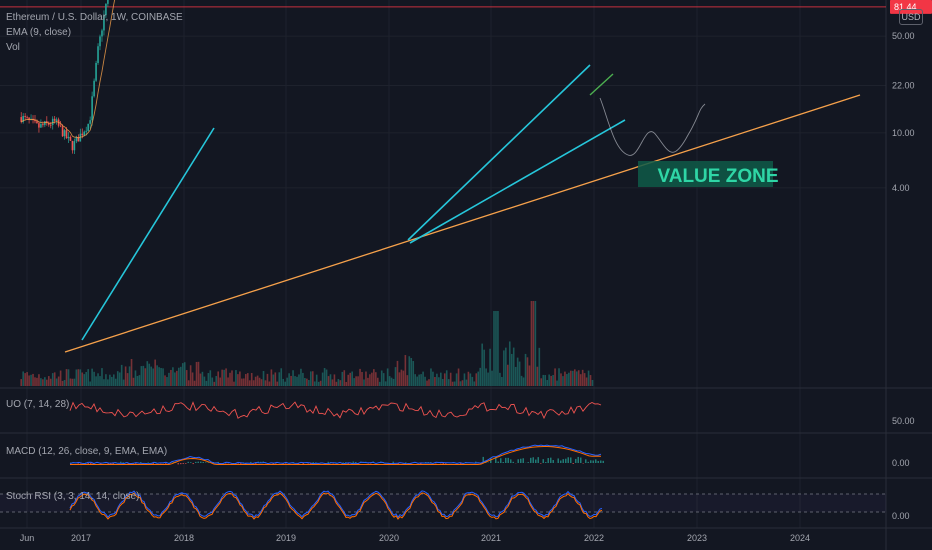 The width and height of the screenshot is (932, 550). What do you see at coordinates (389, 538) in the screenshot?
I see `time-tick-label: 2020` at bounding box center [389, 538].